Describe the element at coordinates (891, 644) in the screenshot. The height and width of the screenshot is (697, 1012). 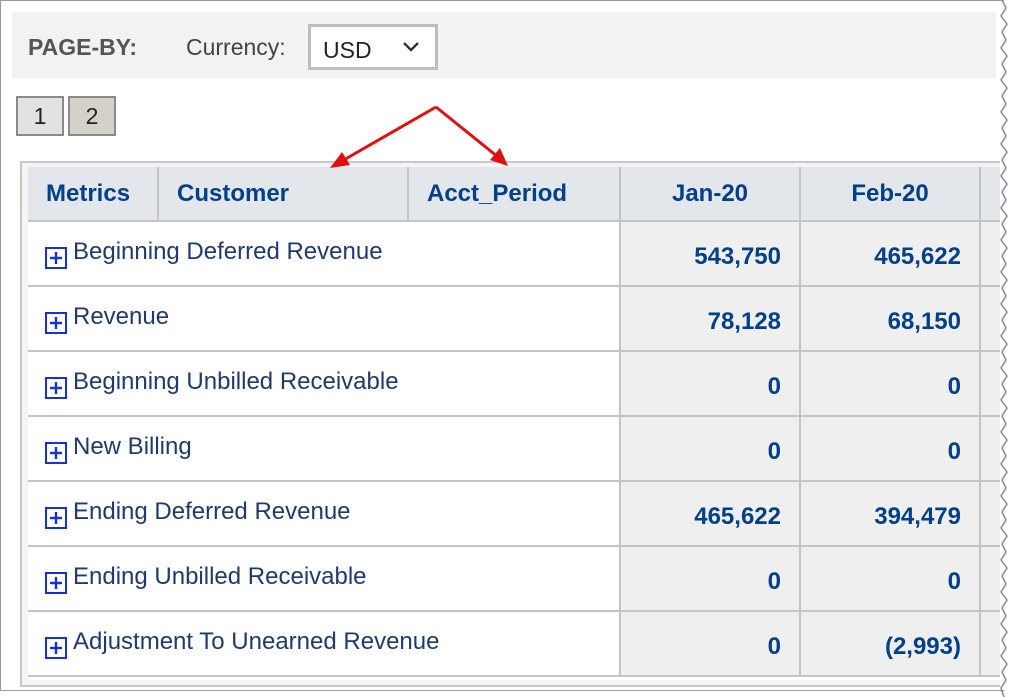
I see `cell-feb-20: (2,993)` at that location.